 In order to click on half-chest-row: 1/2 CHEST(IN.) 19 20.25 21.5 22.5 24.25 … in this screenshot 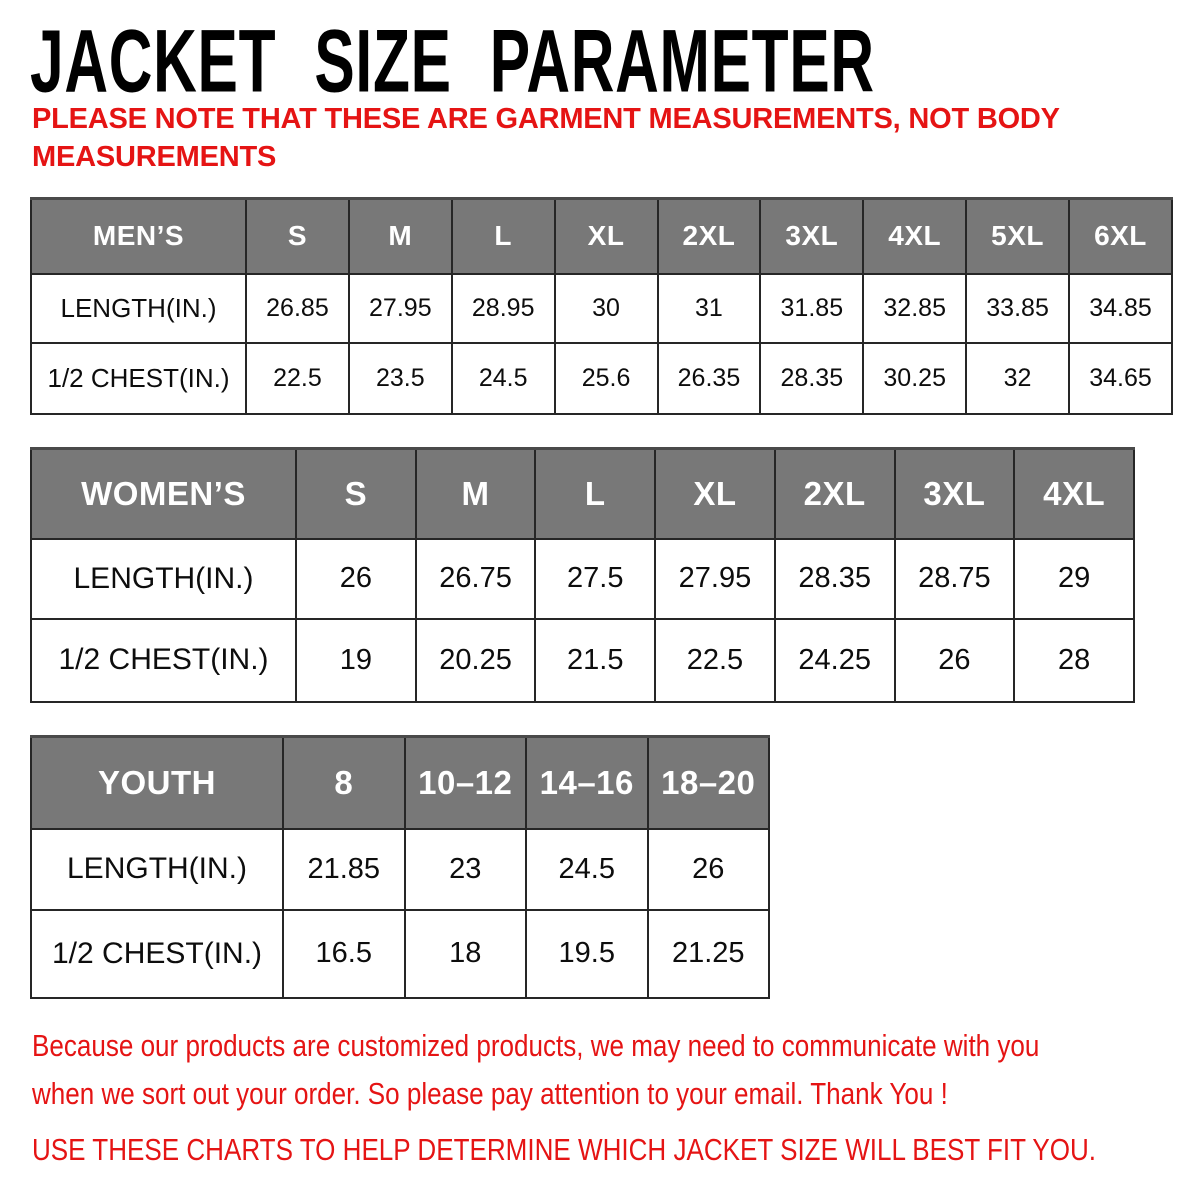, I will do `click(582, 660)`.